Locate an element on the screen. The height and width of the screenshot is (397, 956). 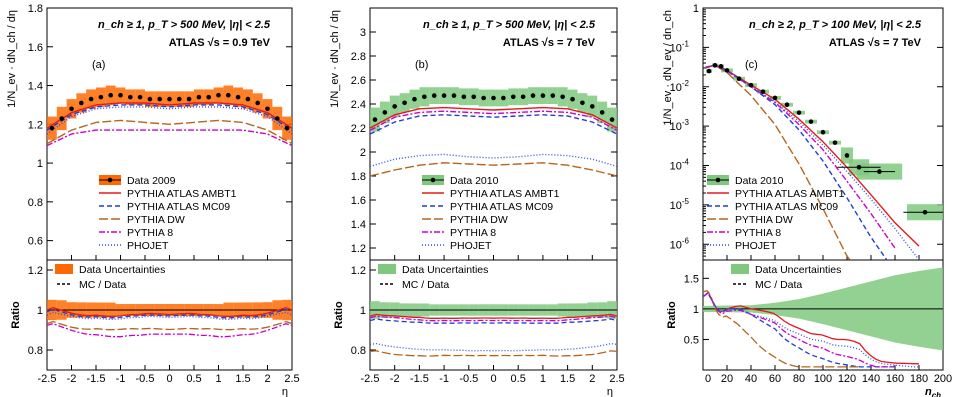
legend-label: PYTHIA 8 is located at coordinates (150, 233).